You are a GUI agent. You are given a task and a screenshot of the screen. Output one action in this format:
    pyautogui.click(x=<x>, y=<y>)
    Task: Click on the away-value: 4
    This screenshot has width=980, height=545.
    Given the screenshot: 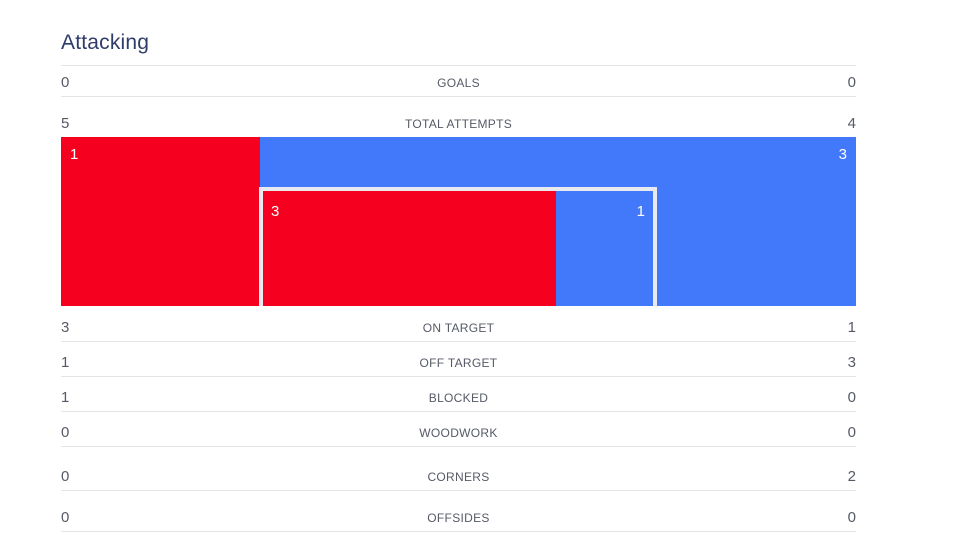 What is the action you would take?
    pyautogui.click(x=851, y=123)
    